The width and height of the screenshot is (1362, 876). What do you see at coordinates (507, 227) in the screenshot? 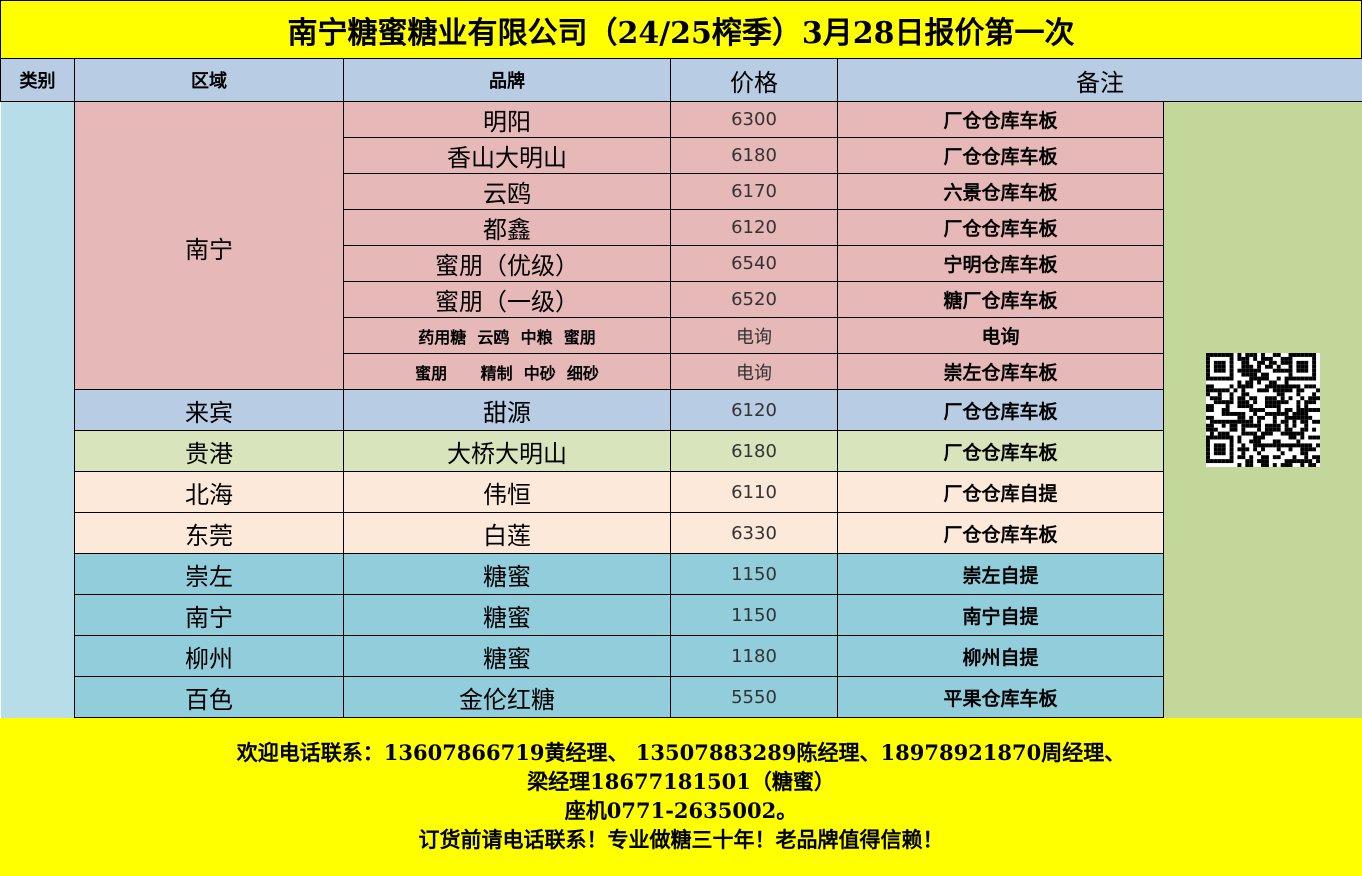
I see `brand-cell: 都鑫` at bounding box center [507, 227].